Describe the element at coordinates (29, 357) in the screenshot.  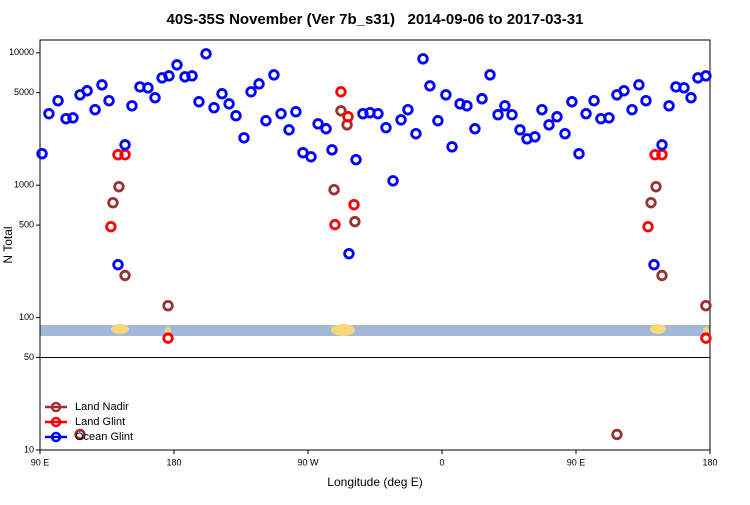
I see `y-tick-label: 50` at that location.